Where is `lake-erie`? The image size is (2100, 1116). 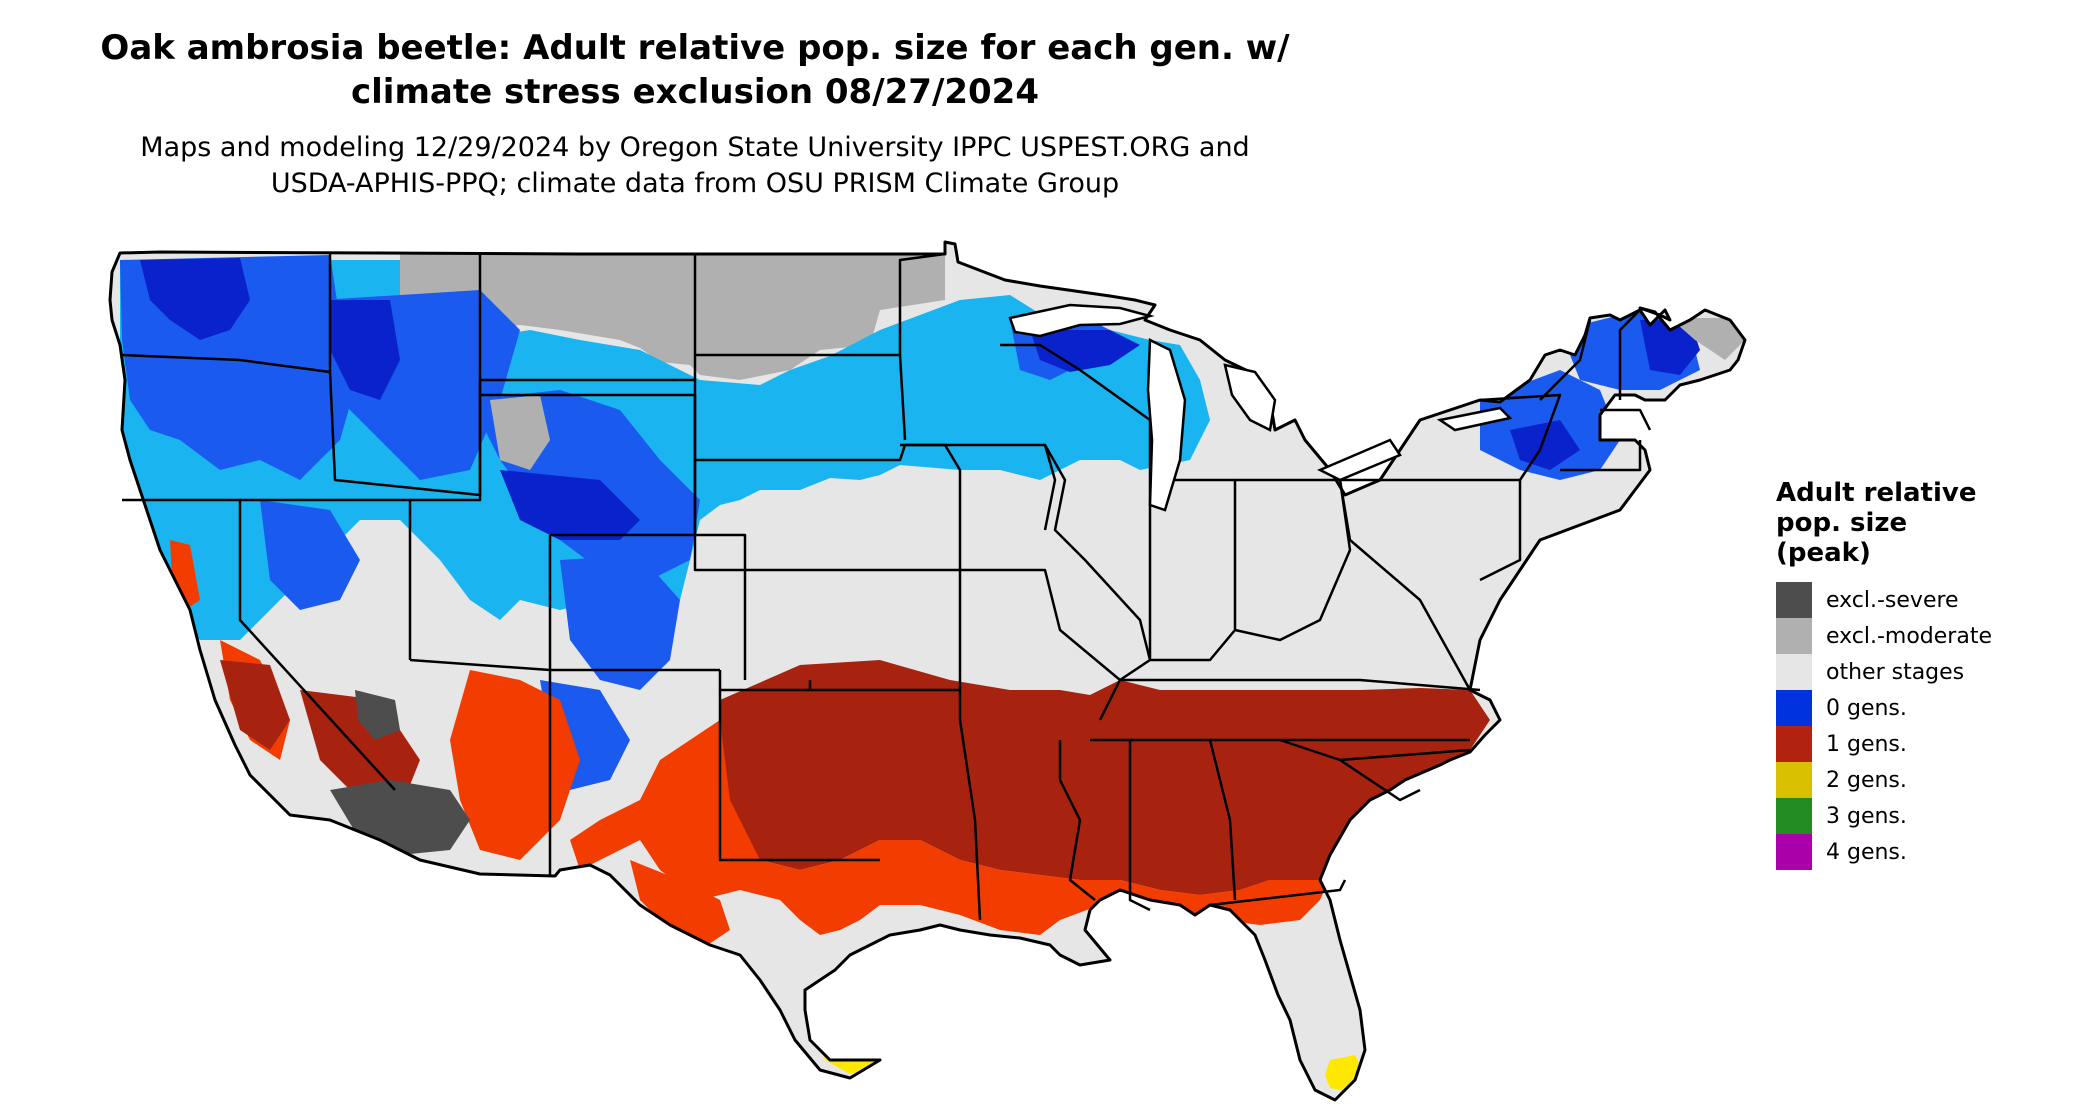 lake-erie is located at coordinates (1359, 460).